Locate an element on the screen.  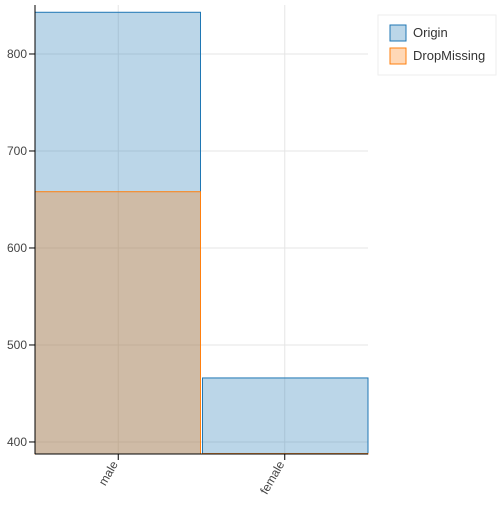
x-tick-label: female is located at coordinates (272, 477).